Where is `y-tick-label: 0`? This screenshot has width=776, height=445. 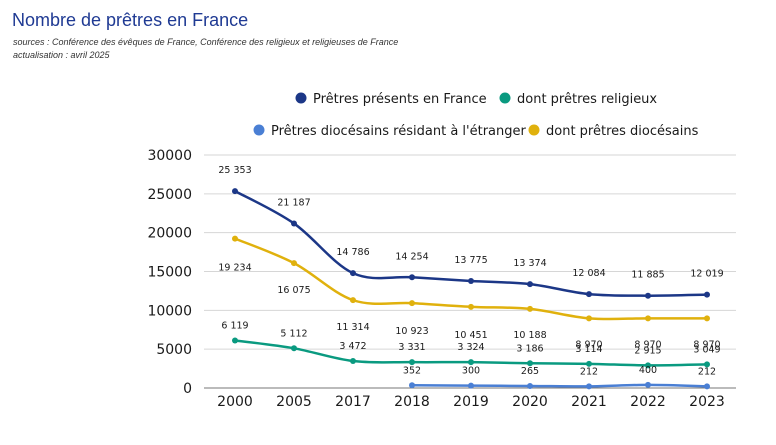
y-tick-label: 0 is located at coordinates (187, 389).